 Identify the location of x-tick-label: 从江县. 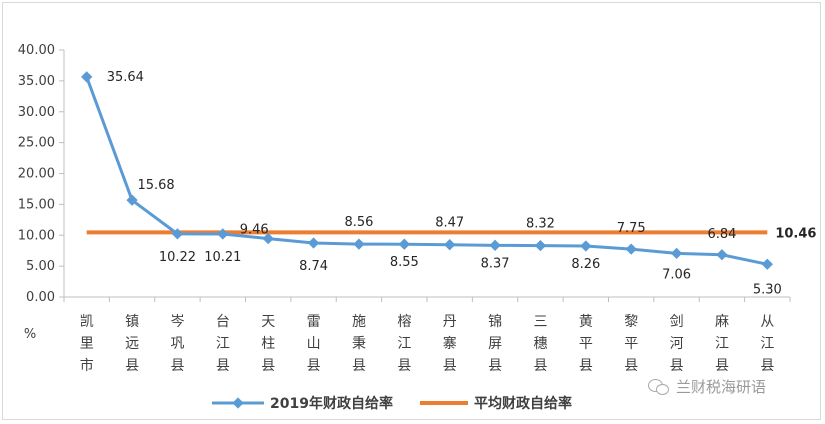
(767, 344).